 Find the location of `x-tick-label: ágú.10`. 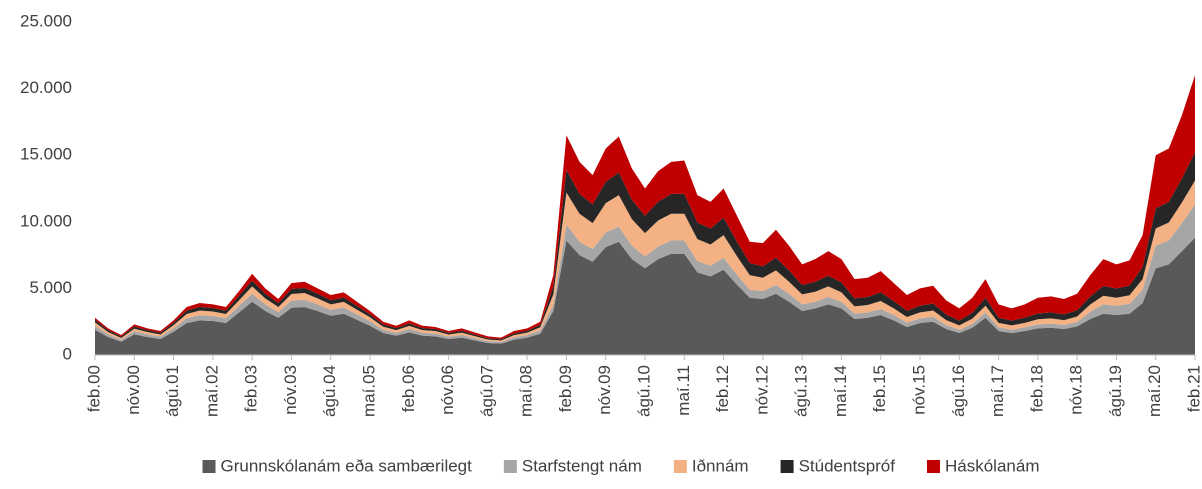

x-tick-label: ágú.10 is located at coordinates (643, 391).